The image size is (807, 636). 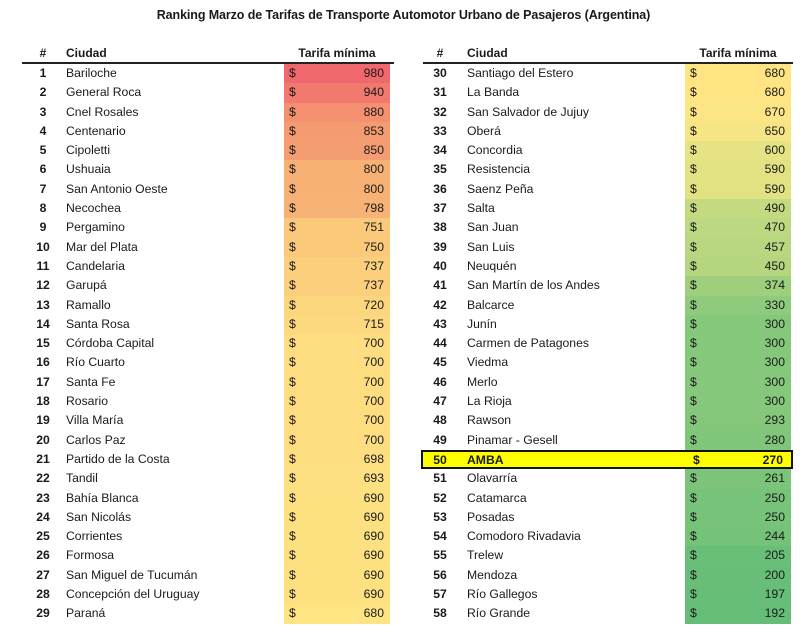 I want to click on row-fare: 197, so click(x=774, y=594).